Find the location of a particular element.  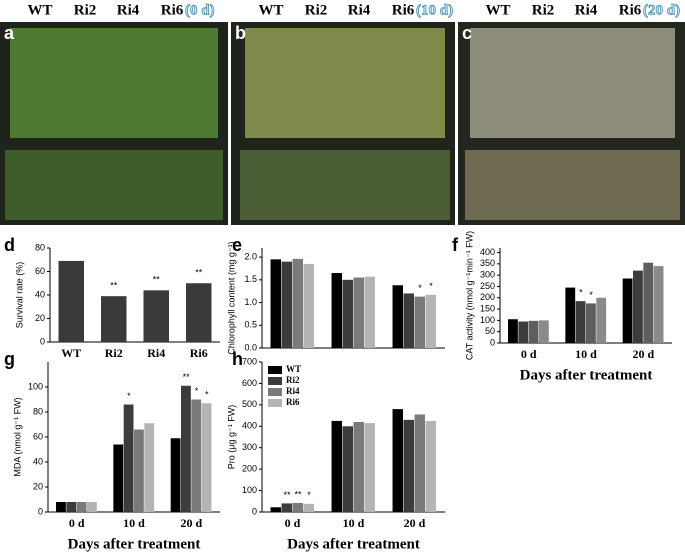

legend-label: WT is located at coordinates (293, 369).